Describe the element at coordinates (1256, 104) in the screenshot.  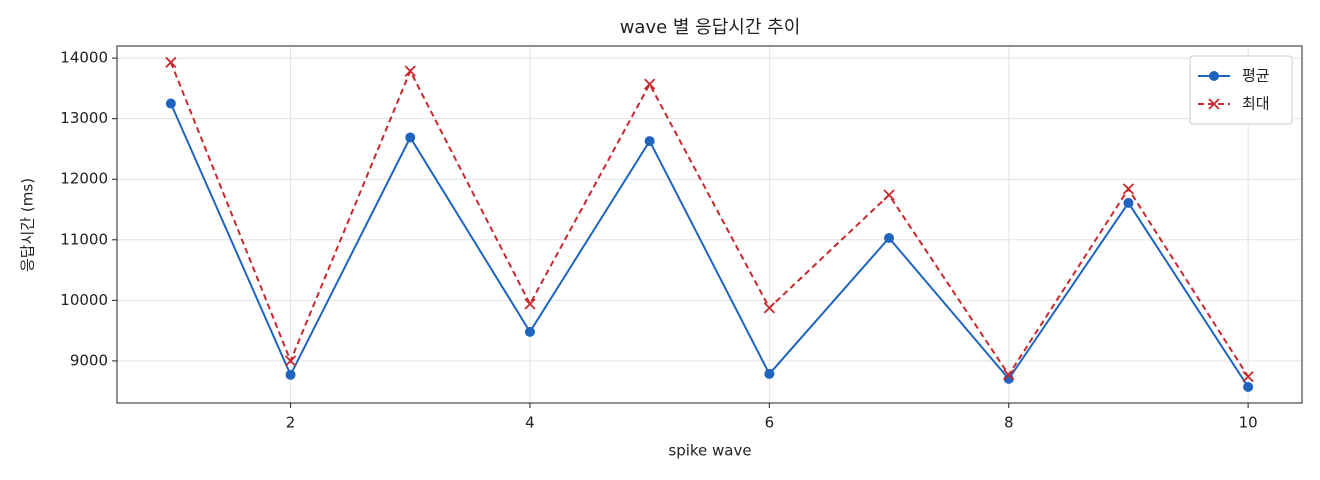
I see `legend-label: 최대` at that location.